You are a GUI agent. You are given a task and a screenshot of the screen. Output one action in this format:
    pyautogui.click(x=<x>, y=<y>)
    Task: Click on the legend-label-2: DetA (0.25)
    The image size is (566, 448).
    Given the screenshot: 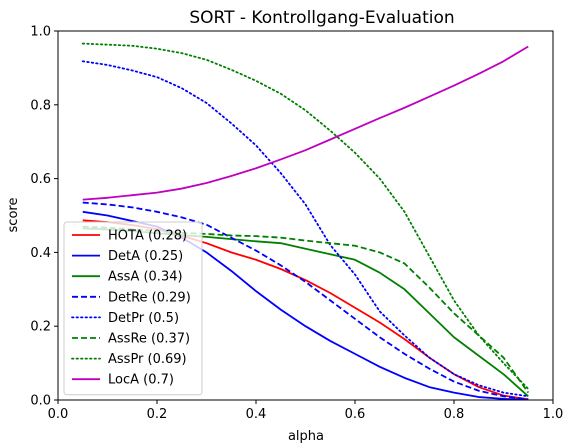 What is the action you would take?
    pyautogui.click(x=145, y=256)
    